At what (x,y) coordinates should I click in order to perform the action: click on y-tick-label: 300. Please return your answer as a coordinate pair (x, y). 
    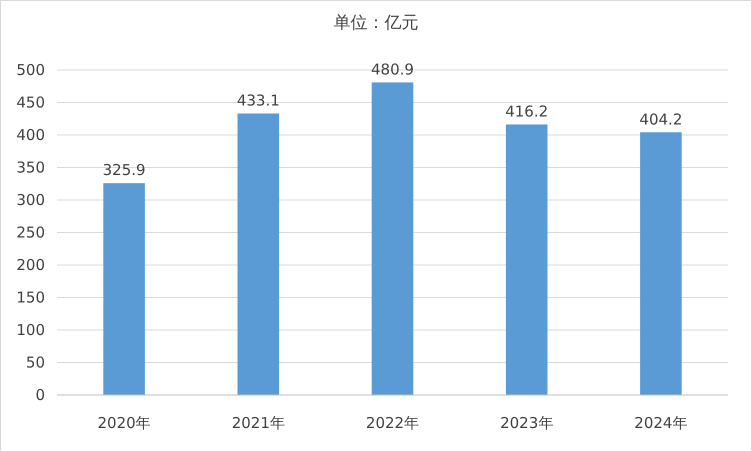
    Looking at the image, I should click on (30, 200).